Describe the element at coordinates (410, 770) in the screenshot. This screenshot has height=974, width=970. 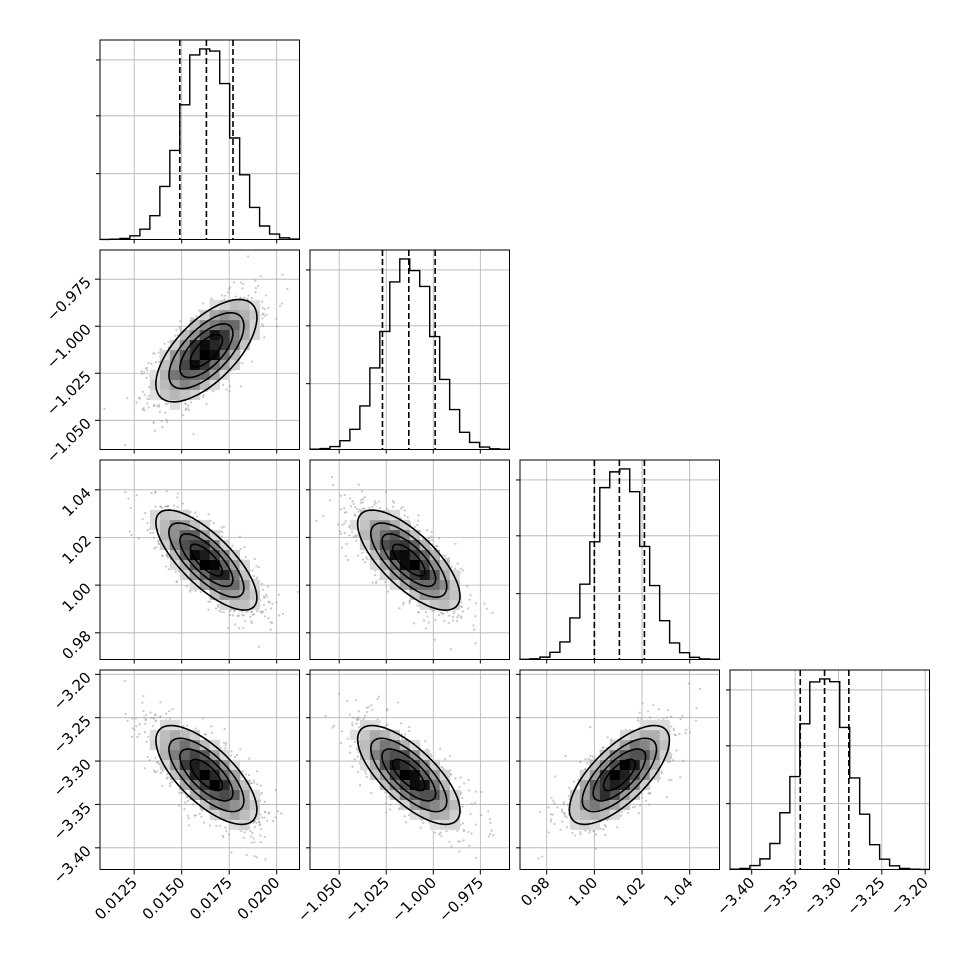
I see `panel-3-1-content` at that location.